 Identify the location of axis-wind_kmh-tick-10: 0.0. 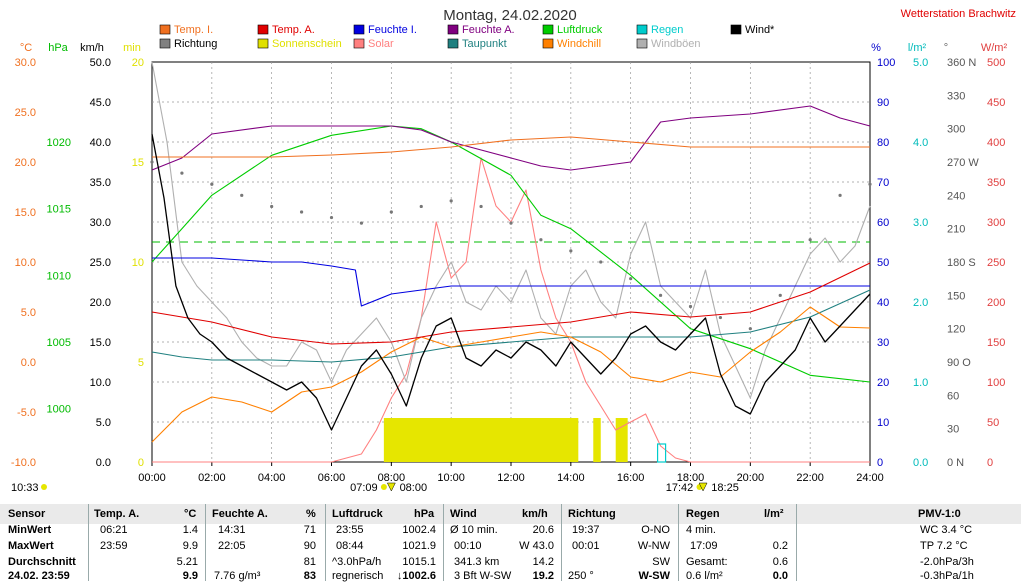
(103, 463).